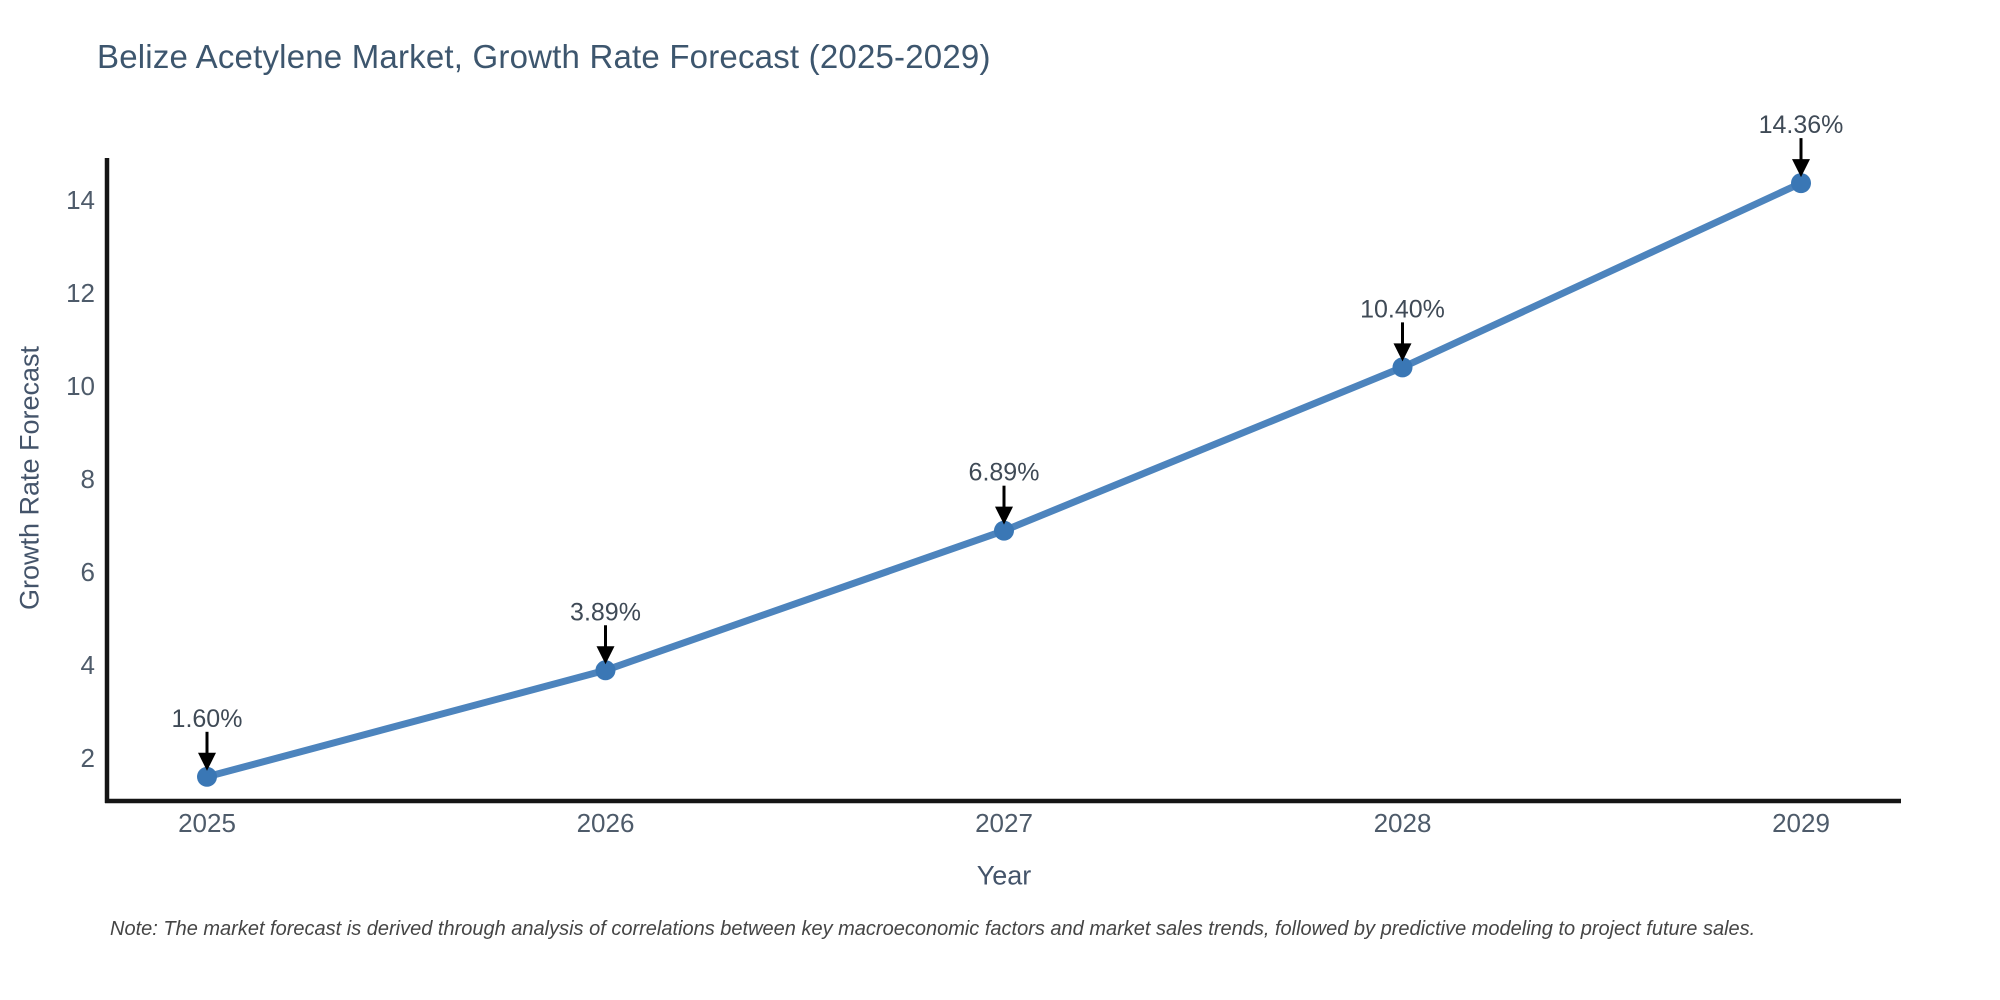 Image resolution: width=2000 pixels, height=1000 pixels. What do you see at coordinates (80, 386) in the screenshot?
I see `y-tick-label: 10` at bounding box center [80, 386].